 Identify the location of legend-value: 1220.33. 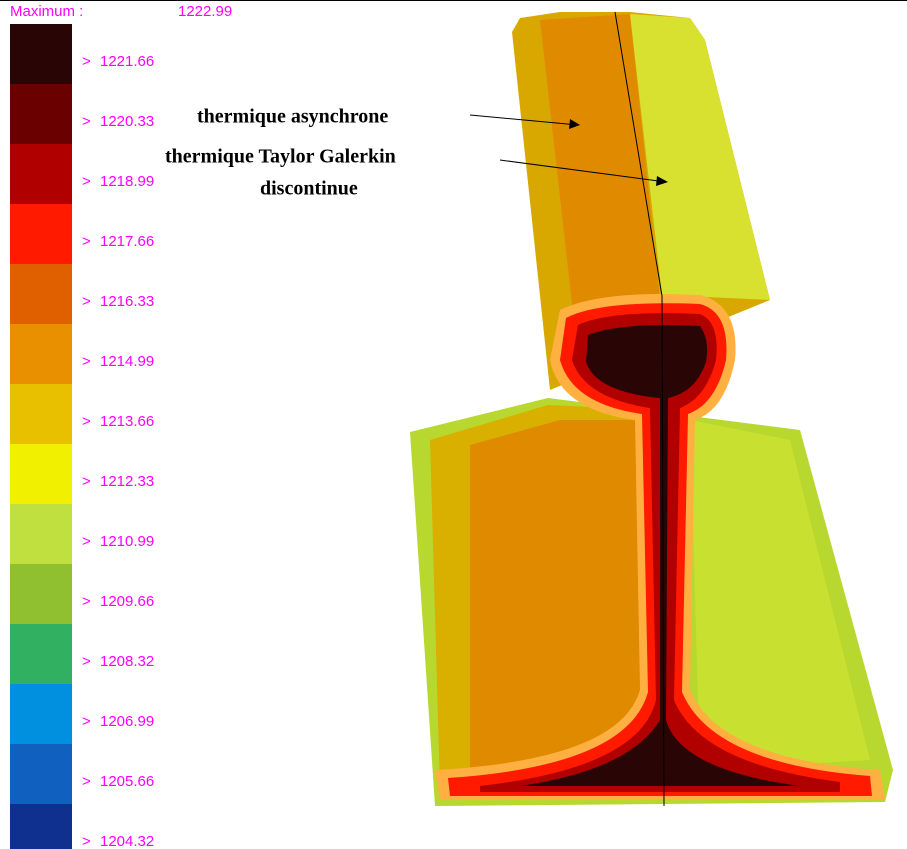
(127, 121).